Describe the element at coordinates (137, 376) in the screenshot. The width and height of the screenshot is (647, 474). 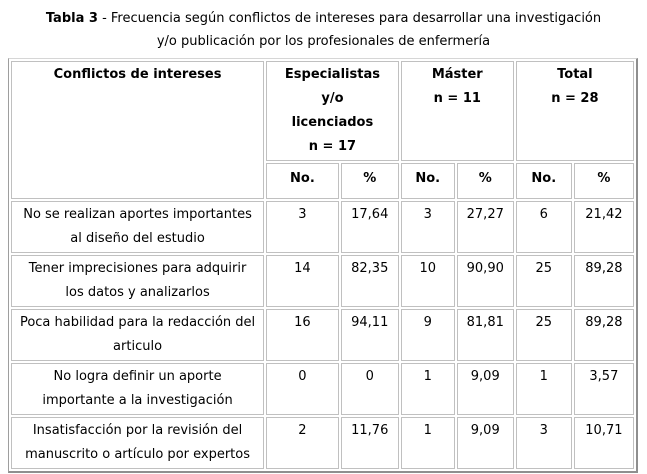
I see `row-label-line: No logra definir un aporte` at that location.